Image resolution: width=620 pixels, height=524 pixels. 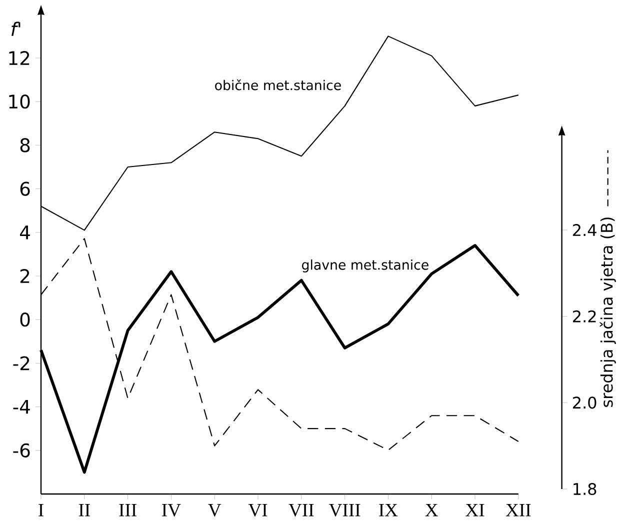 What do you see at coordinates (585, 489) in the screenshot?
I see `y2-tick-label: 1.8` at bounding box center [585, 489].